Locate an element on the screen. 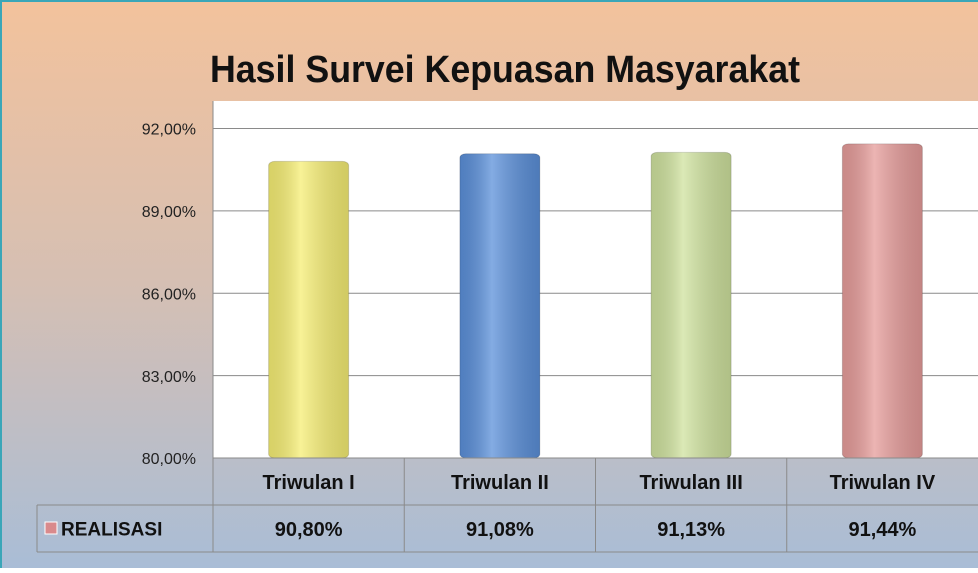 The height and width of the screenshot is (573, 978). y-tick-label: 83,00% is located at coordinates (169, 377).